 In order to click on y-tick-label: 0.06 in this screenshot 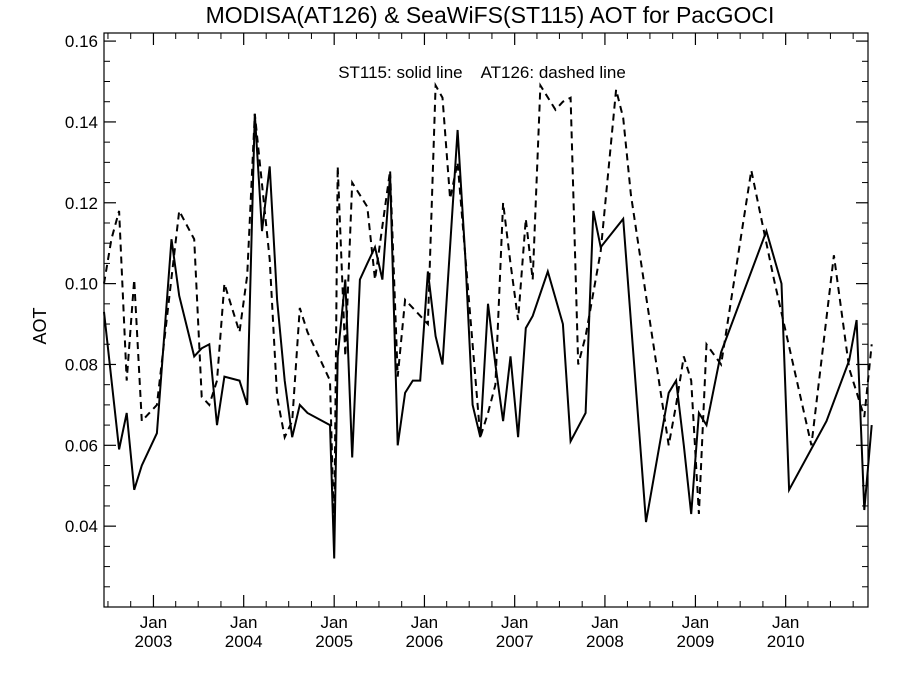, I will do `click(81, 445)`.